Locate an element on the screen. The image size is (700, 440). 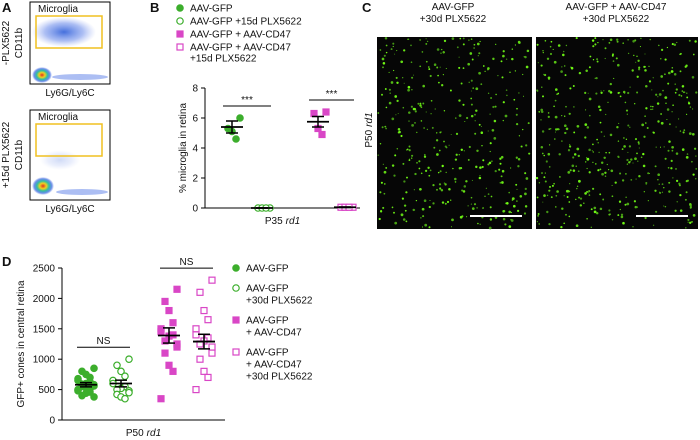
significance-label: *** is located at coordinates (332, 94).